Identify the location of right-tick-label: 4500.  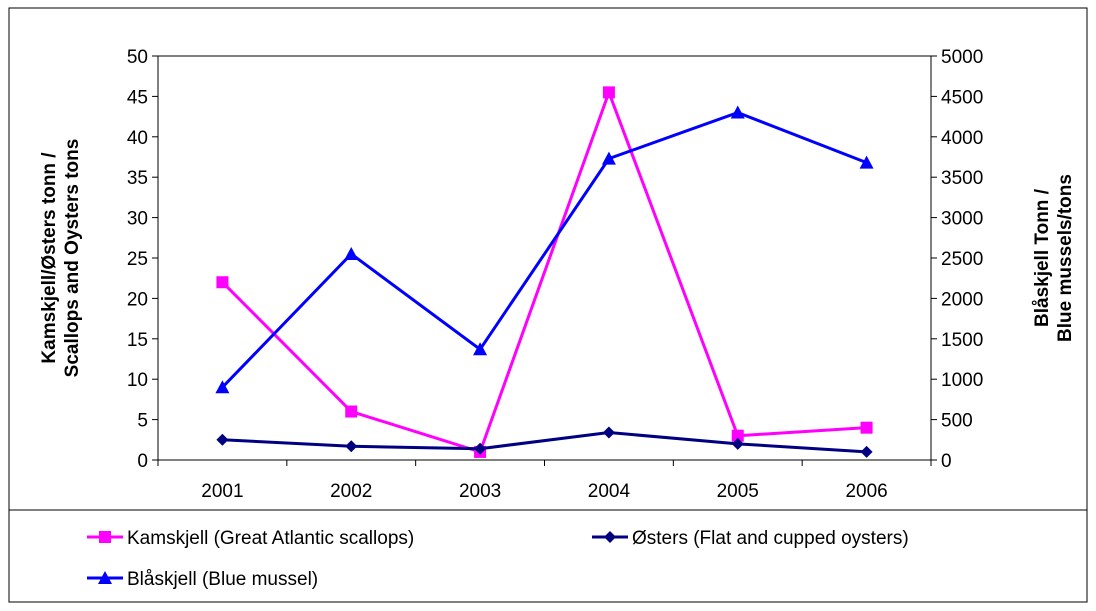
(962, 97).